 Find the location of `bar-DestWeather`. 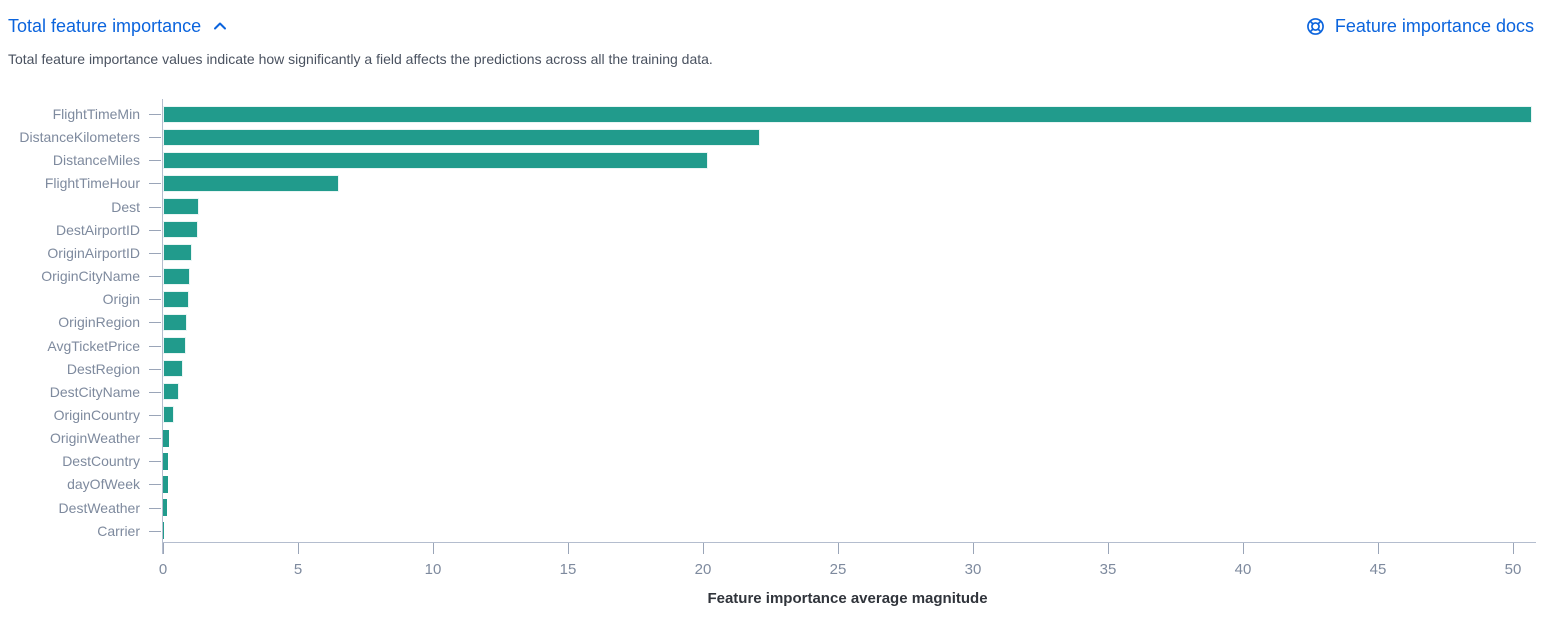

bar-DestWeather is located at coordinates (165, 508).